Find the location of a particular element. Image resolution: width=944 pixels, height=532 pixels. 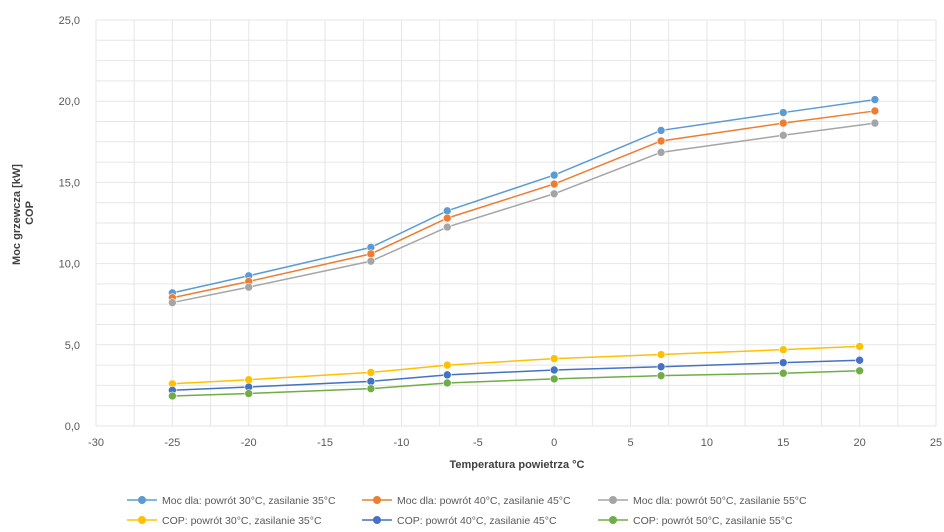

x-axis-title: Temperatura powietrza °C is located at coordinates (516, 465).